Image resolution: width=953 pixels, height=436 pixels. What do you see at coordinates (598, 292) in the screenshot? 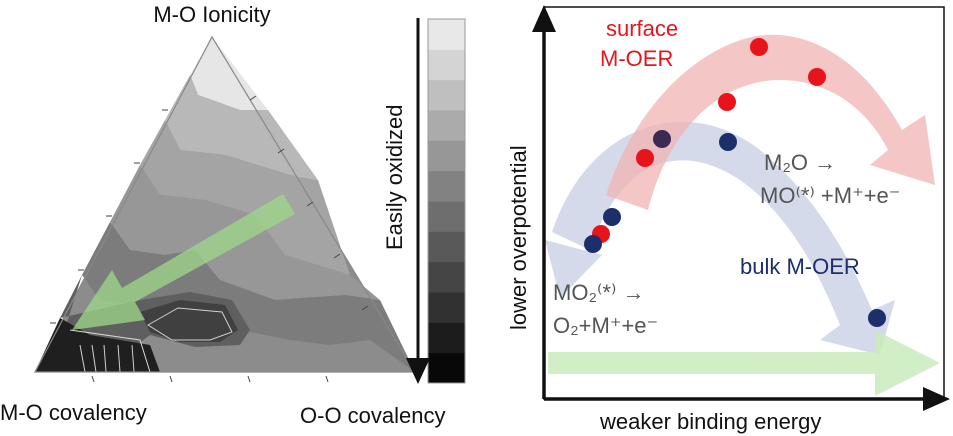
I see `reaction-left-line1: MO₂⁽*⁾ →` at bounding box center [598, 292].